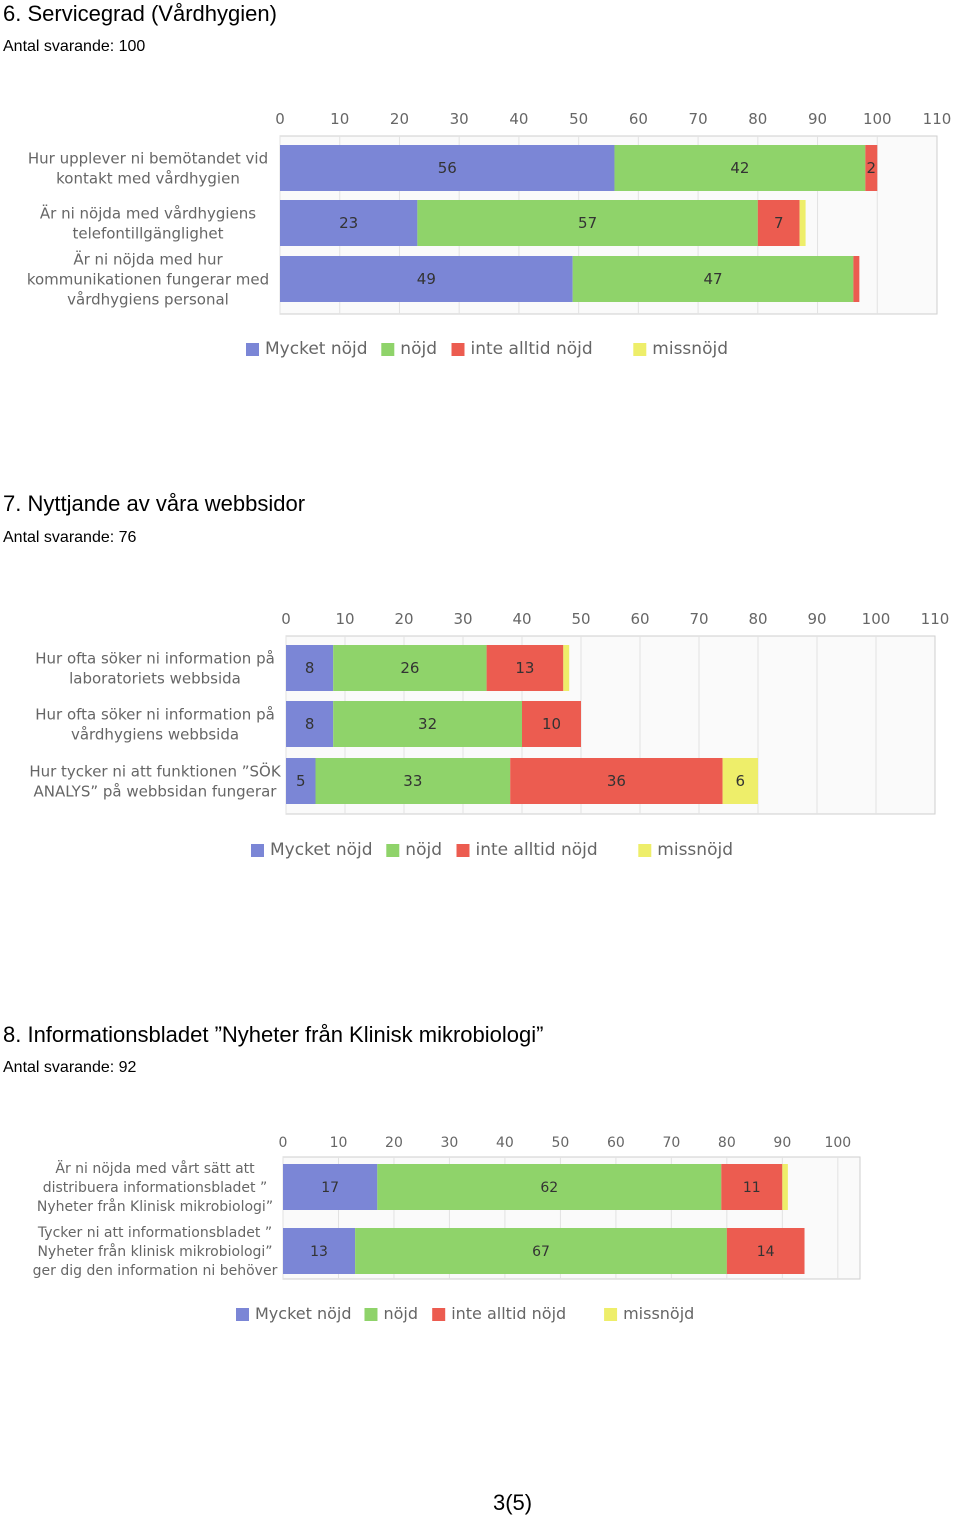  What do you see at coordinates (551, 724) in the screenshot?
I see `data-label: 10` at bounding box center [551, 724].